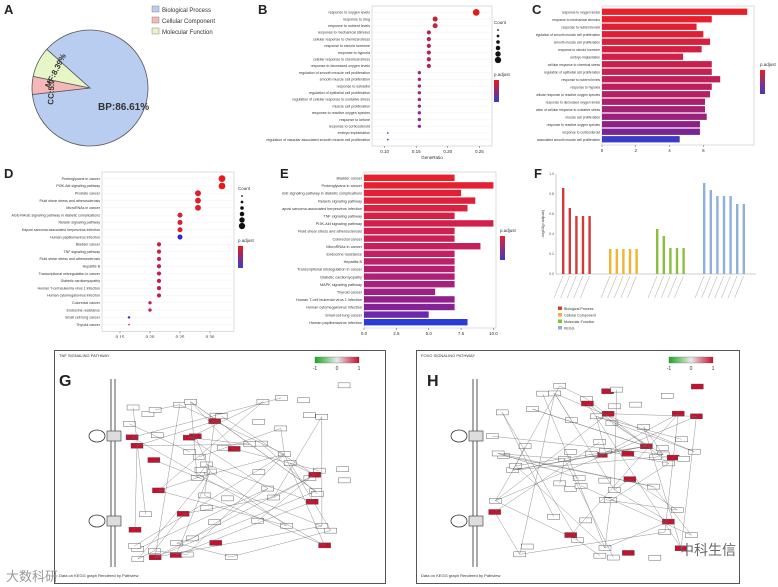 This screenshot has height=587, width=778. Describe the element at coordinates (150, 336) in the screenshot. I see `x-tick-label: 0.20` at that location.